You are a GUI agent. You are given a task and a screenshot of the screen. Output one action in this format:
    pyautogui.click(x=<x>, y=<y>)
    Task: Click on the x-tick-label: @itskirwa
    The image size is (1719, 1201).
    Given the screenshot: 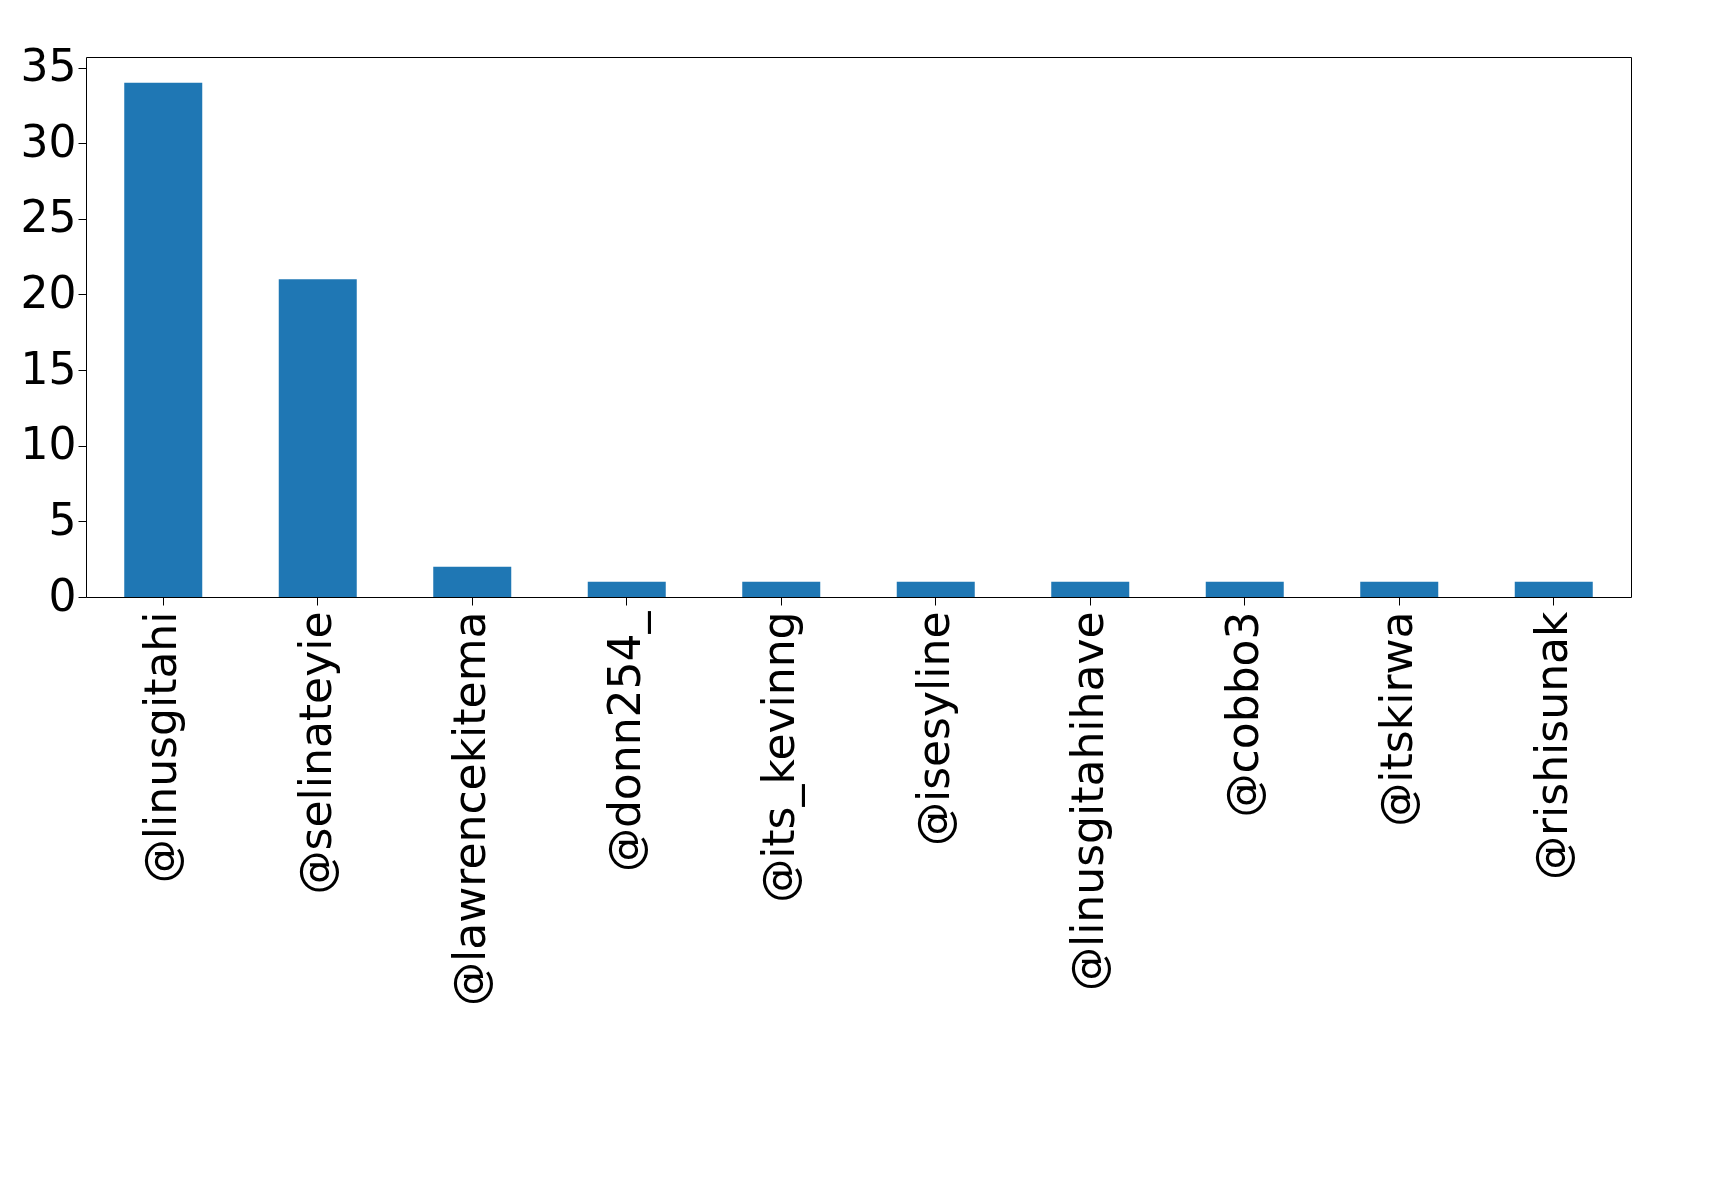 What is the action you would take?
    pyautogui.click(x=1397, y=719)
    